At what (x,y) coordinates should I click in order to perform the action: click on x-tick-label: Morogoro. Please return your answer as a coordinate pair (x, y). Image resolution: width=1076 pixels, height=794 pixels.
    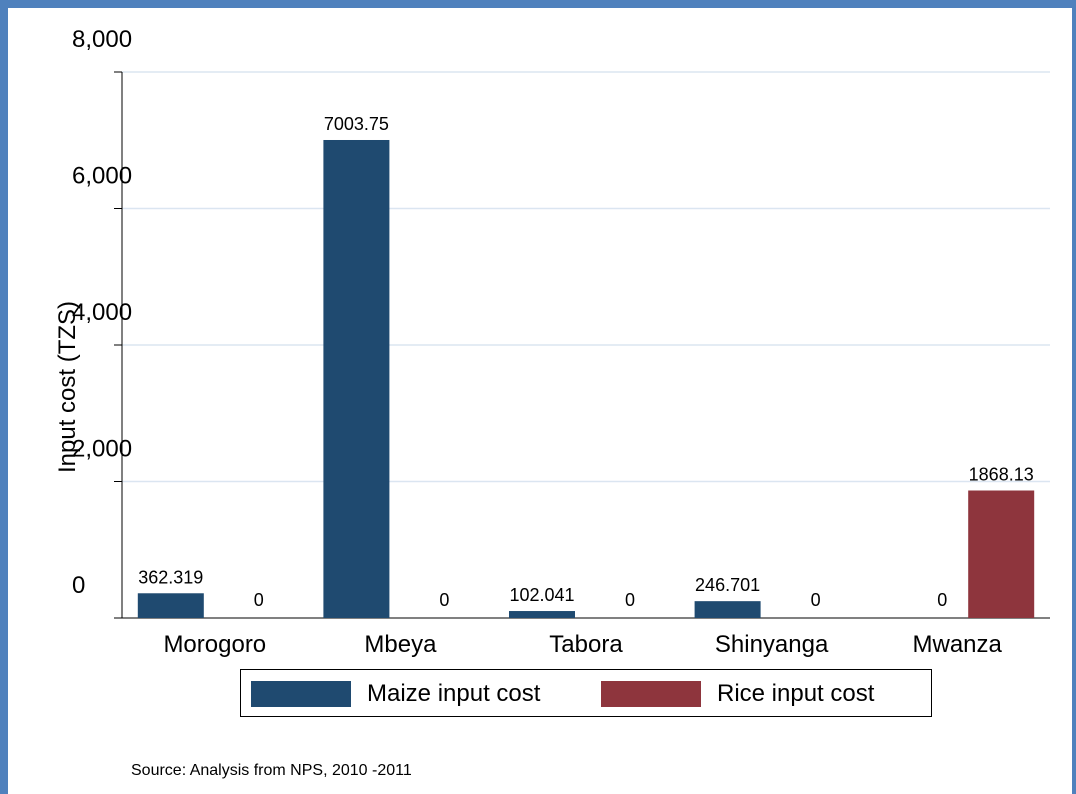
    Looking at the image, I should click on (214, 644).